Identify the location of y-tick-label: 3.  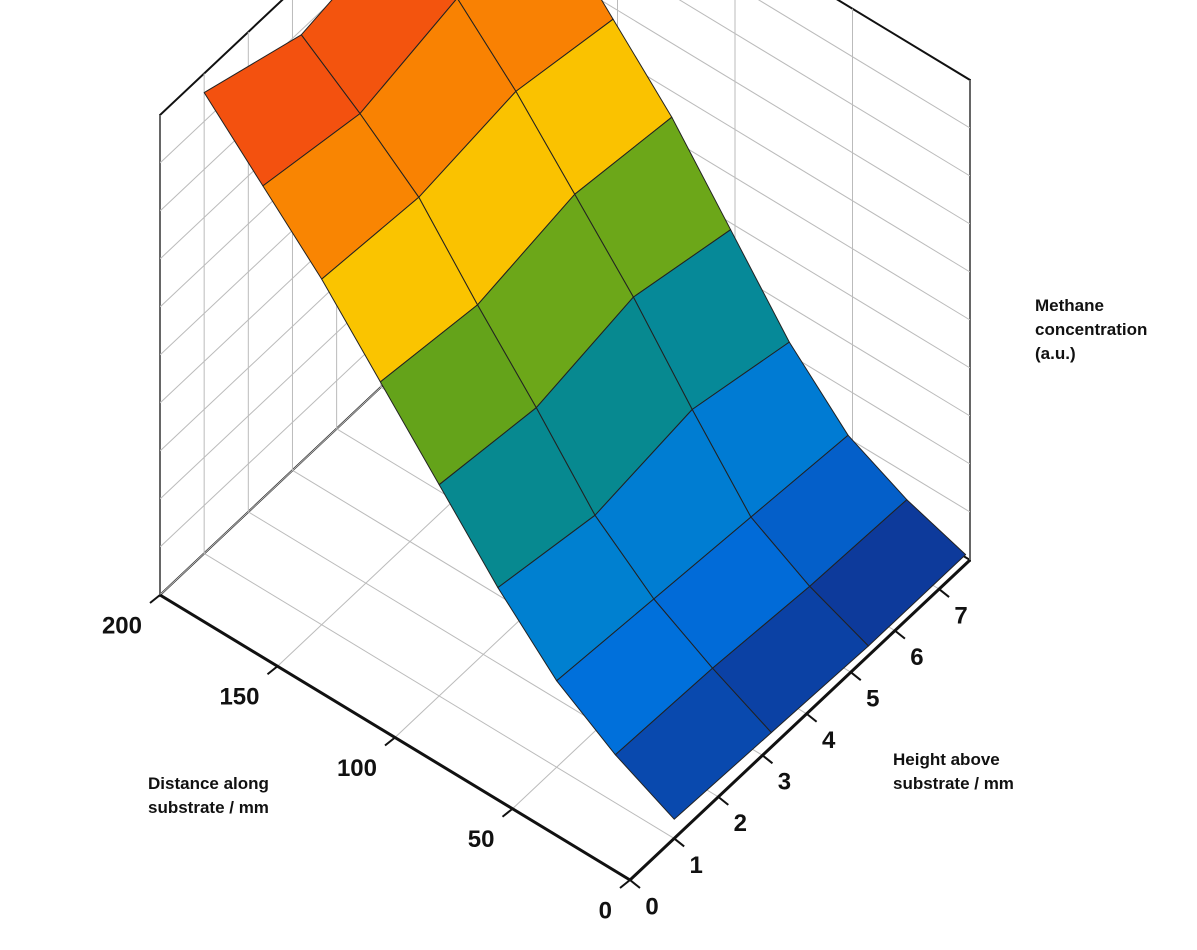
(784, 782).